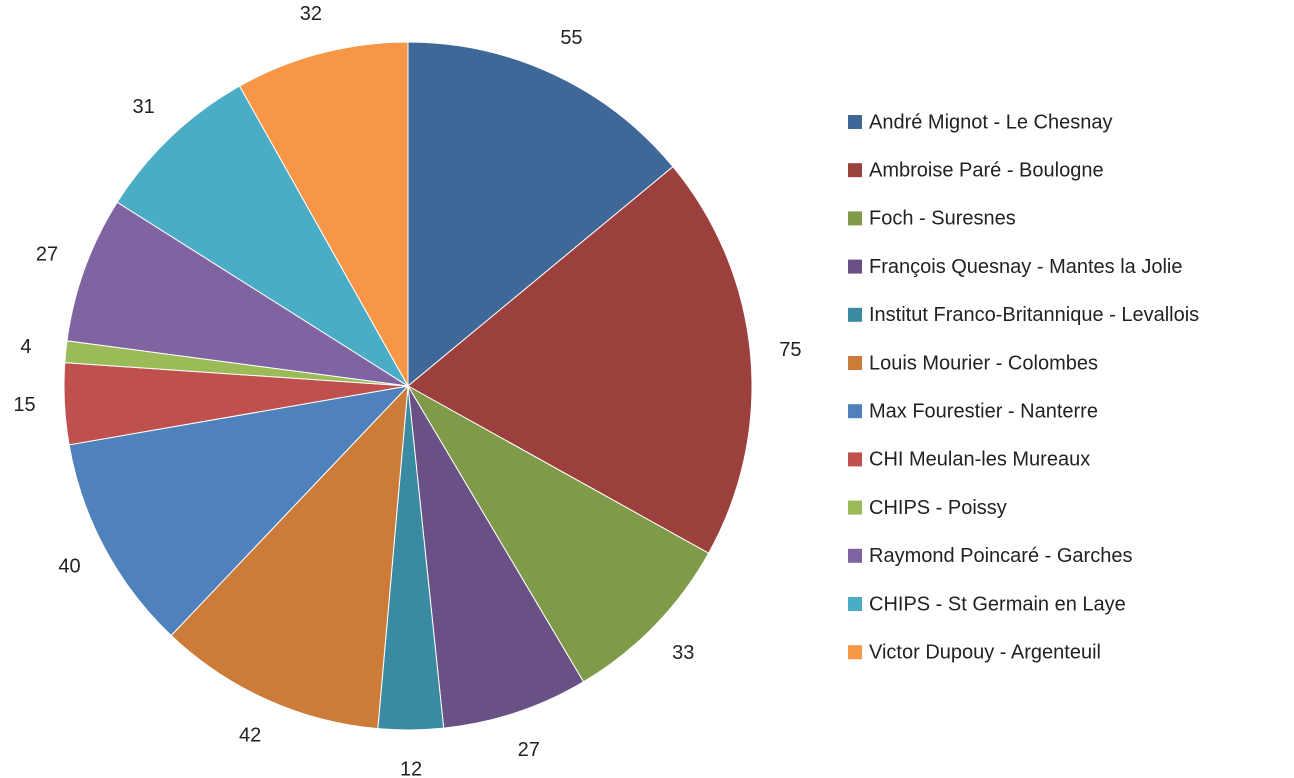  What do you see at coordinates (25, 347) in the screenshot?
I see `data-label: 4` at bounding box center [25, 347].